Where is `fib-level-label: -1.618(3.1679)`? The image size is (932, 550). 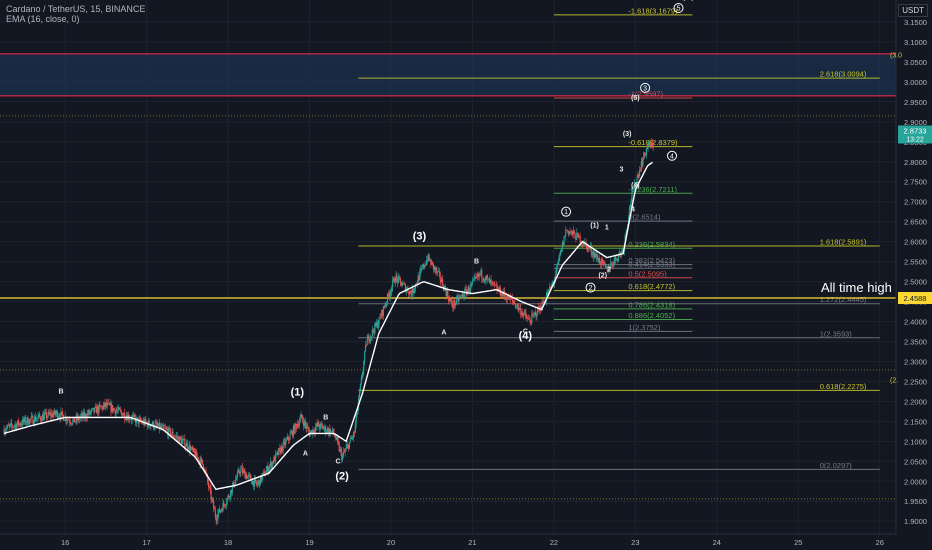
fib-level-label: -1.618(3.1679) is located at coordinates (653, 10).